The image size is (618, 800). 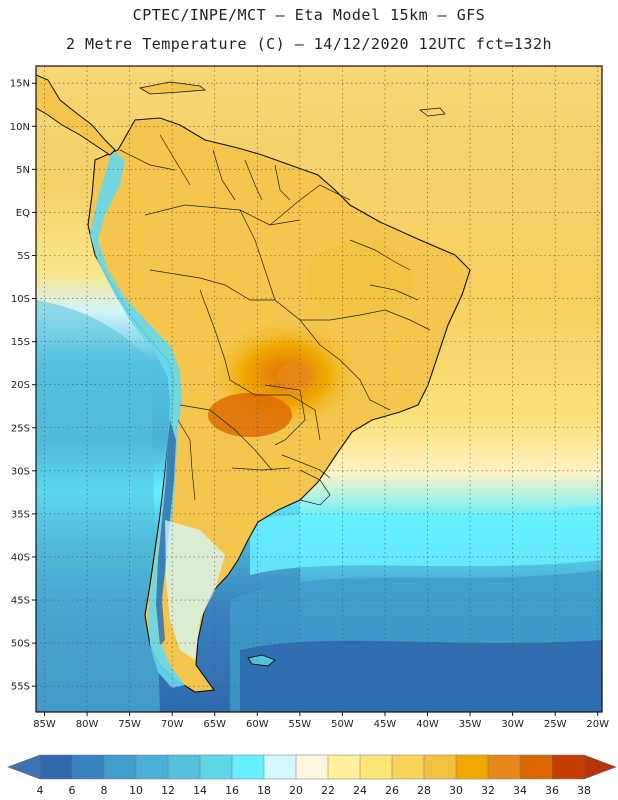 What do you see at coordinates (584, 790) in the screenshot?
I see `colorbar-label: 38` at bounding box center [584, 790].